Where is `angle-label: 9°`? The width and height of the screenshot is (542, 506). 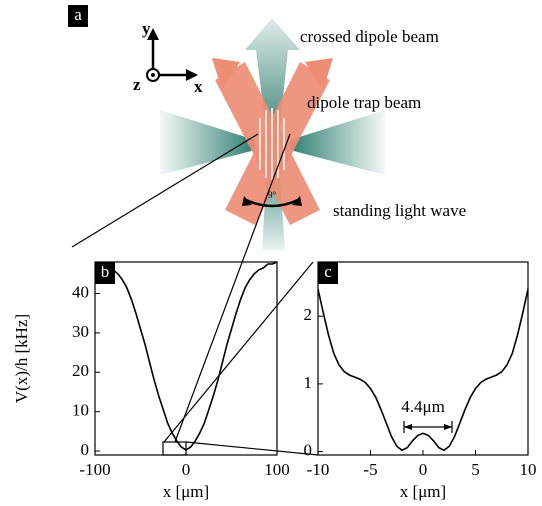
angle-label: 9° is located at coordinates (272, 195).